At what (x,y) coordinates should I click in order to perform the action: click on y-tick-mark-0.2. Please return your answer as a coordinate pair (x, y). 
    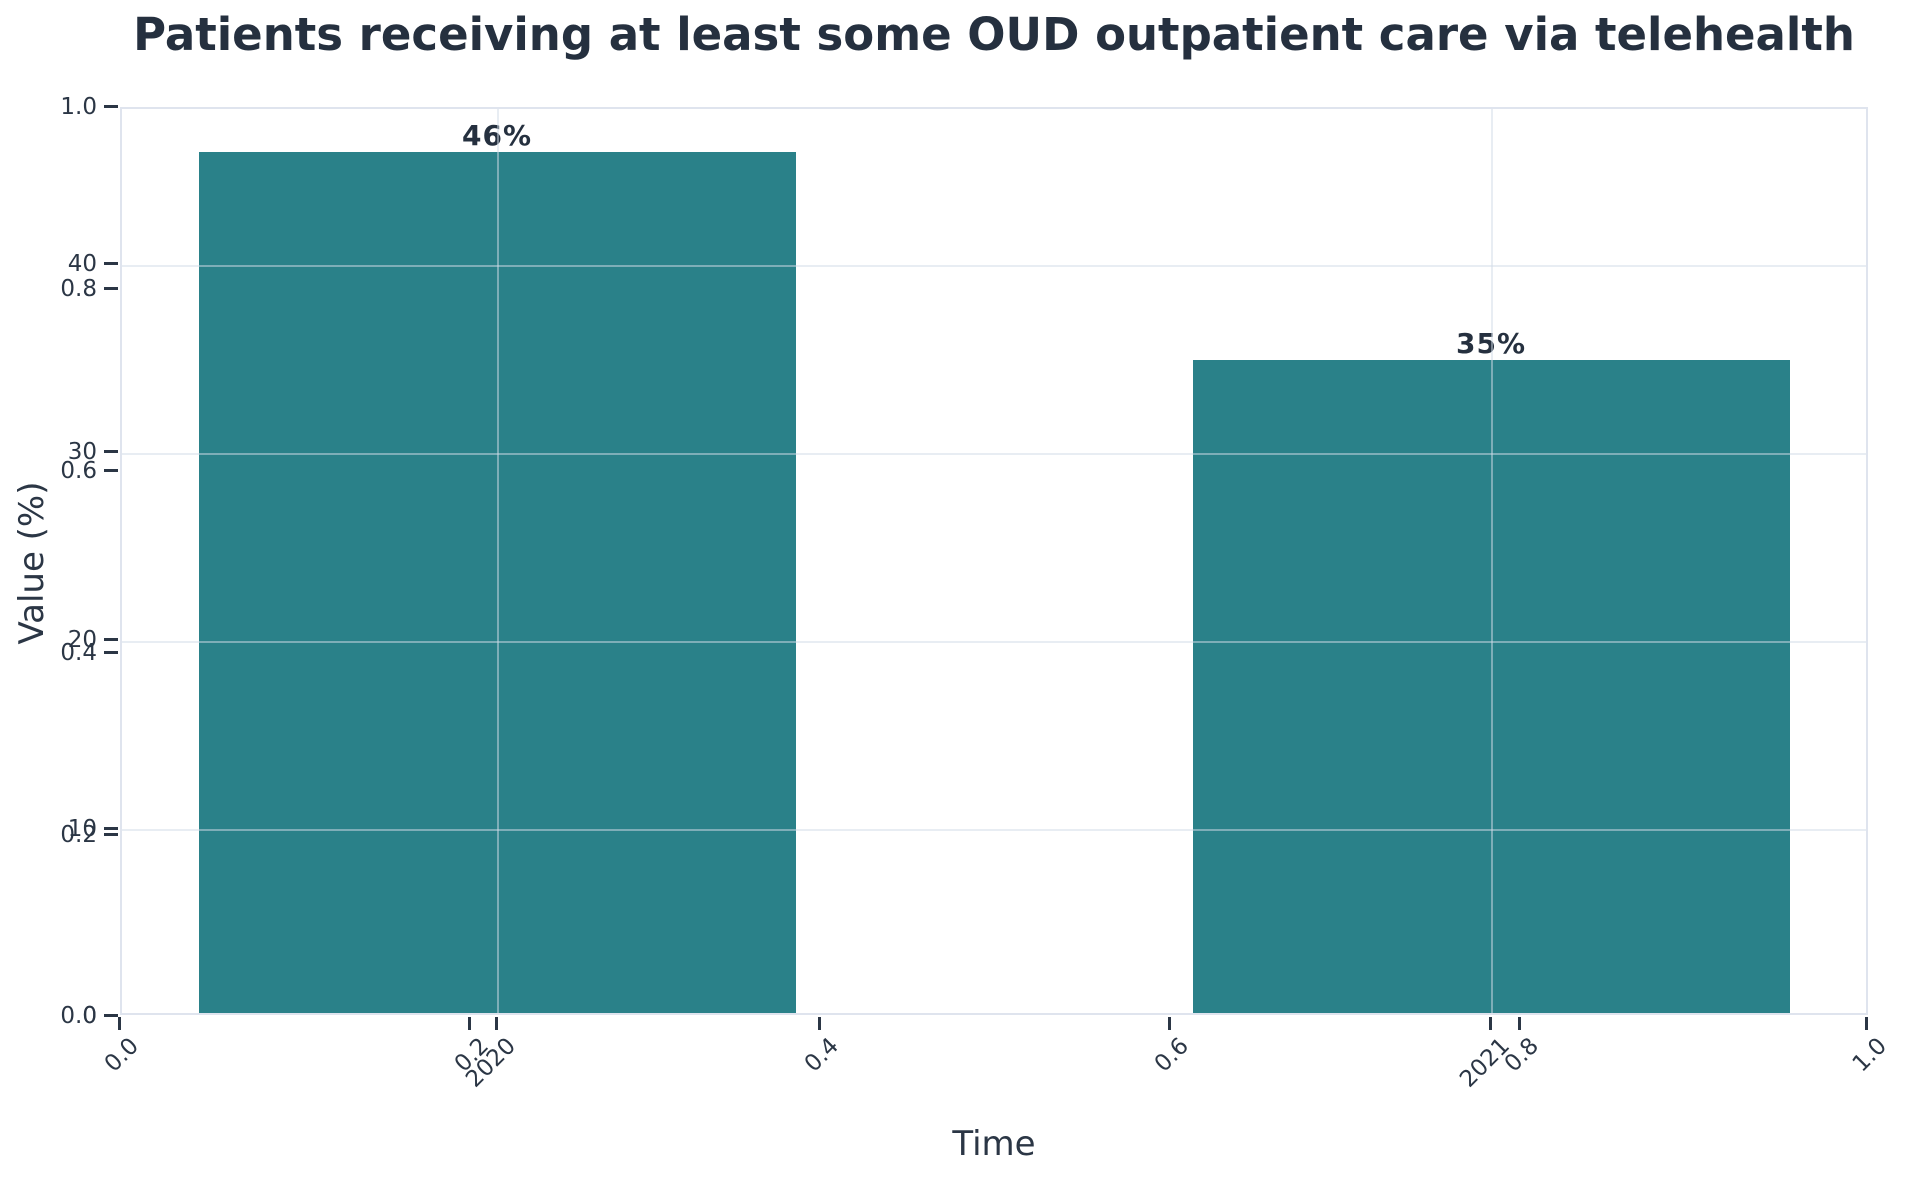
    Looking at the image, I should click on (111, 834).